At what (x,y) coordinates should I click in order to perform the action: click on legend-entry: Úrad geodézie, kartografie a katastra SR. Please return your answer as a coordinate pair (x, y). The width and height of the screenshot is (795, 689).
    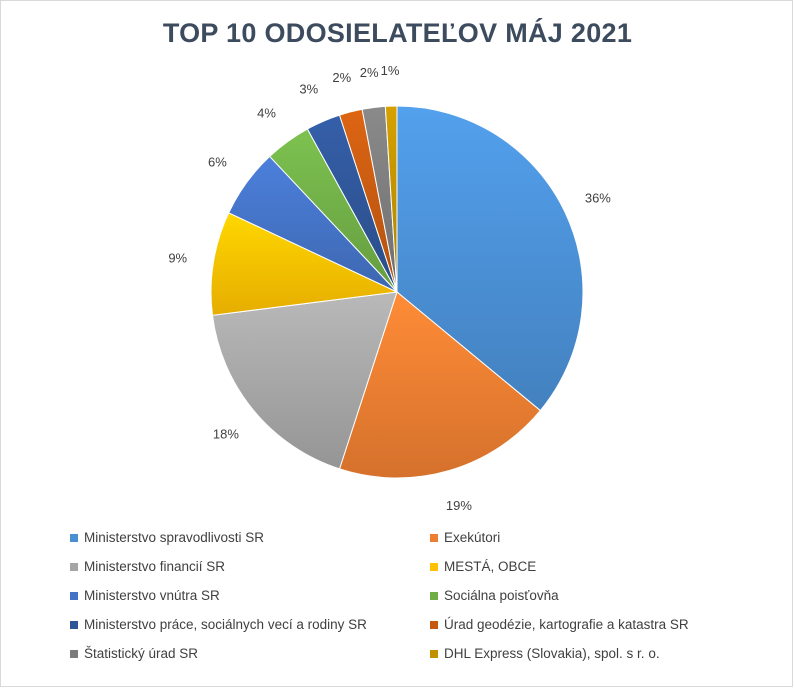
    Looking at the image, I should click on (559, 624).